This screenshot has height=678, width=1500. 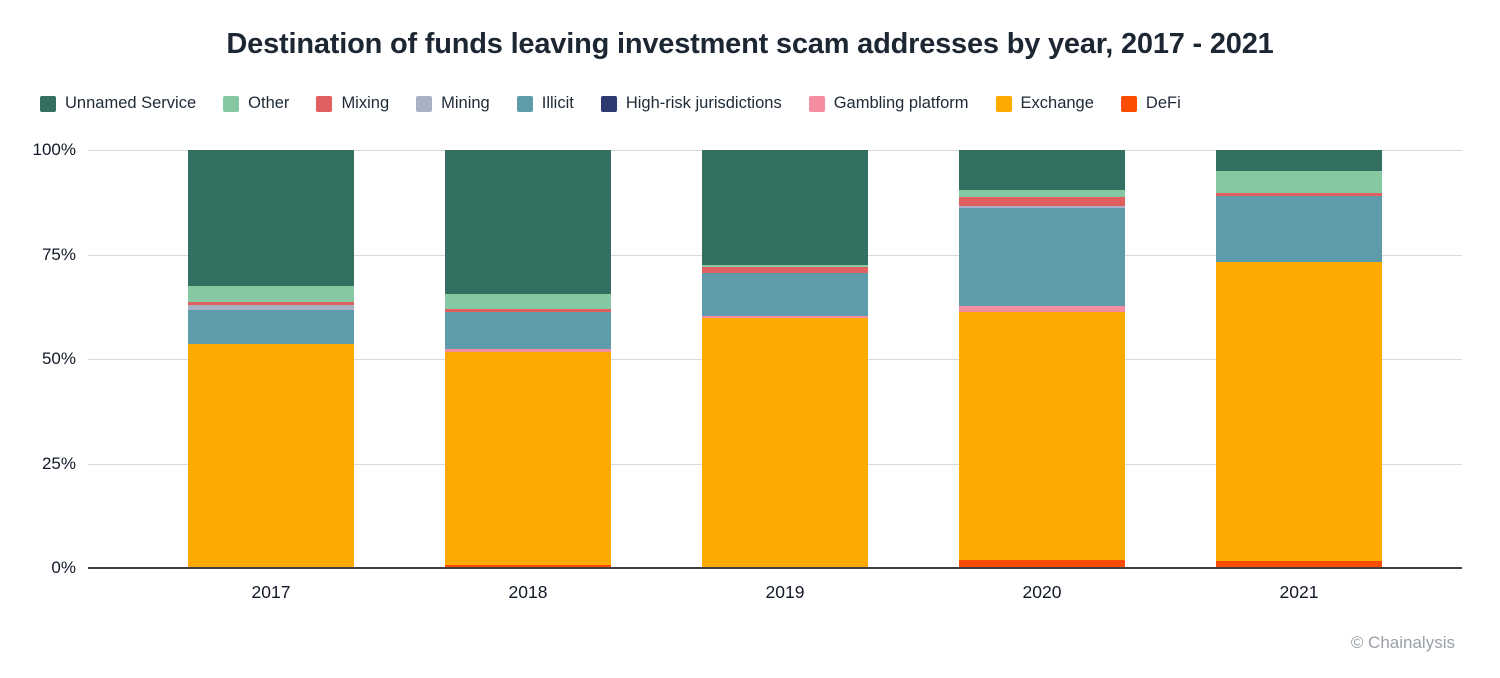 I want to click on bar-segment-2017-mining, so click(x=271, y=308).